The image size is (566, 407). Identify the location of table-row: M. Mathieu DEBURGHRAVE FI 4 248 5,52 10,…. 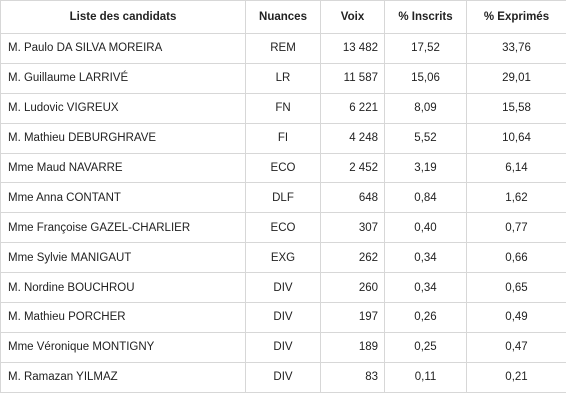
(283, 138).